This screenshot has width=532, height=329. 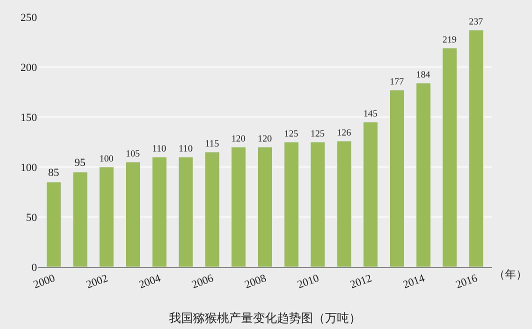 I want to click on x-tick-label: 2012, so click(x=361, y=282).